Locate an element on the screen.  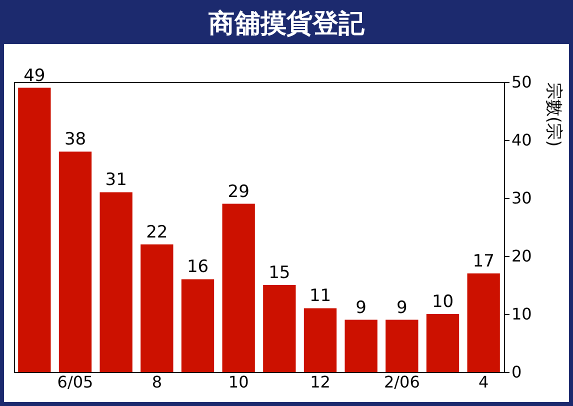
y-tick-label: 50 is located at coordinates (522, 82).